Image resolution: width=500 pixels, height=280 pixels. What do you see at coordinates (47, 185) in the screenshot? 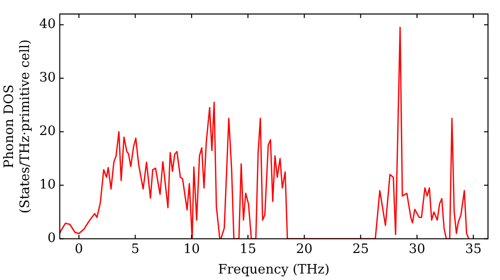
I see `y-tick-label: 10` at bounding box center [47, 185].